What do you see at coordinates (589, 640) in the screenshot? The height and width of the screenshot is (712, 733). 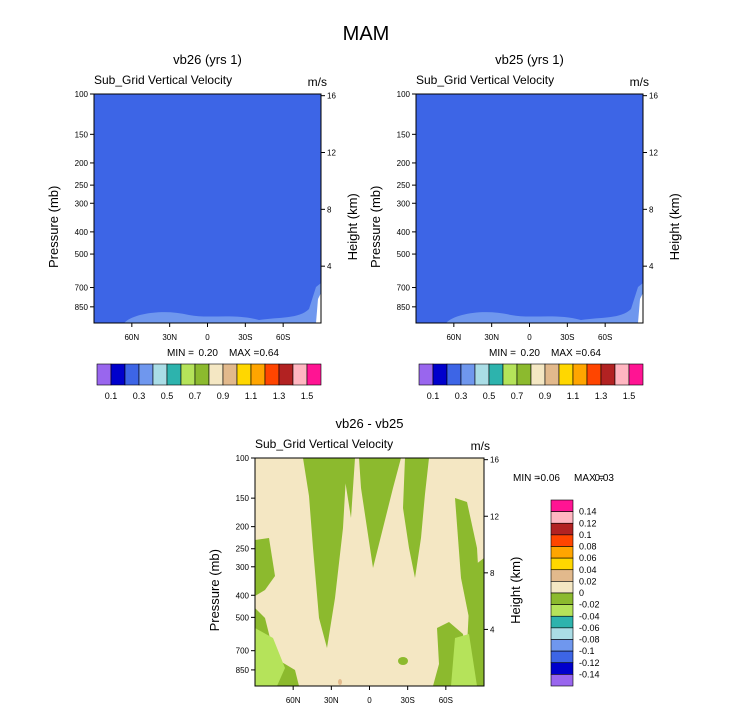 I see `colorbar-label: -0.08` at bounding box center [589, 640].